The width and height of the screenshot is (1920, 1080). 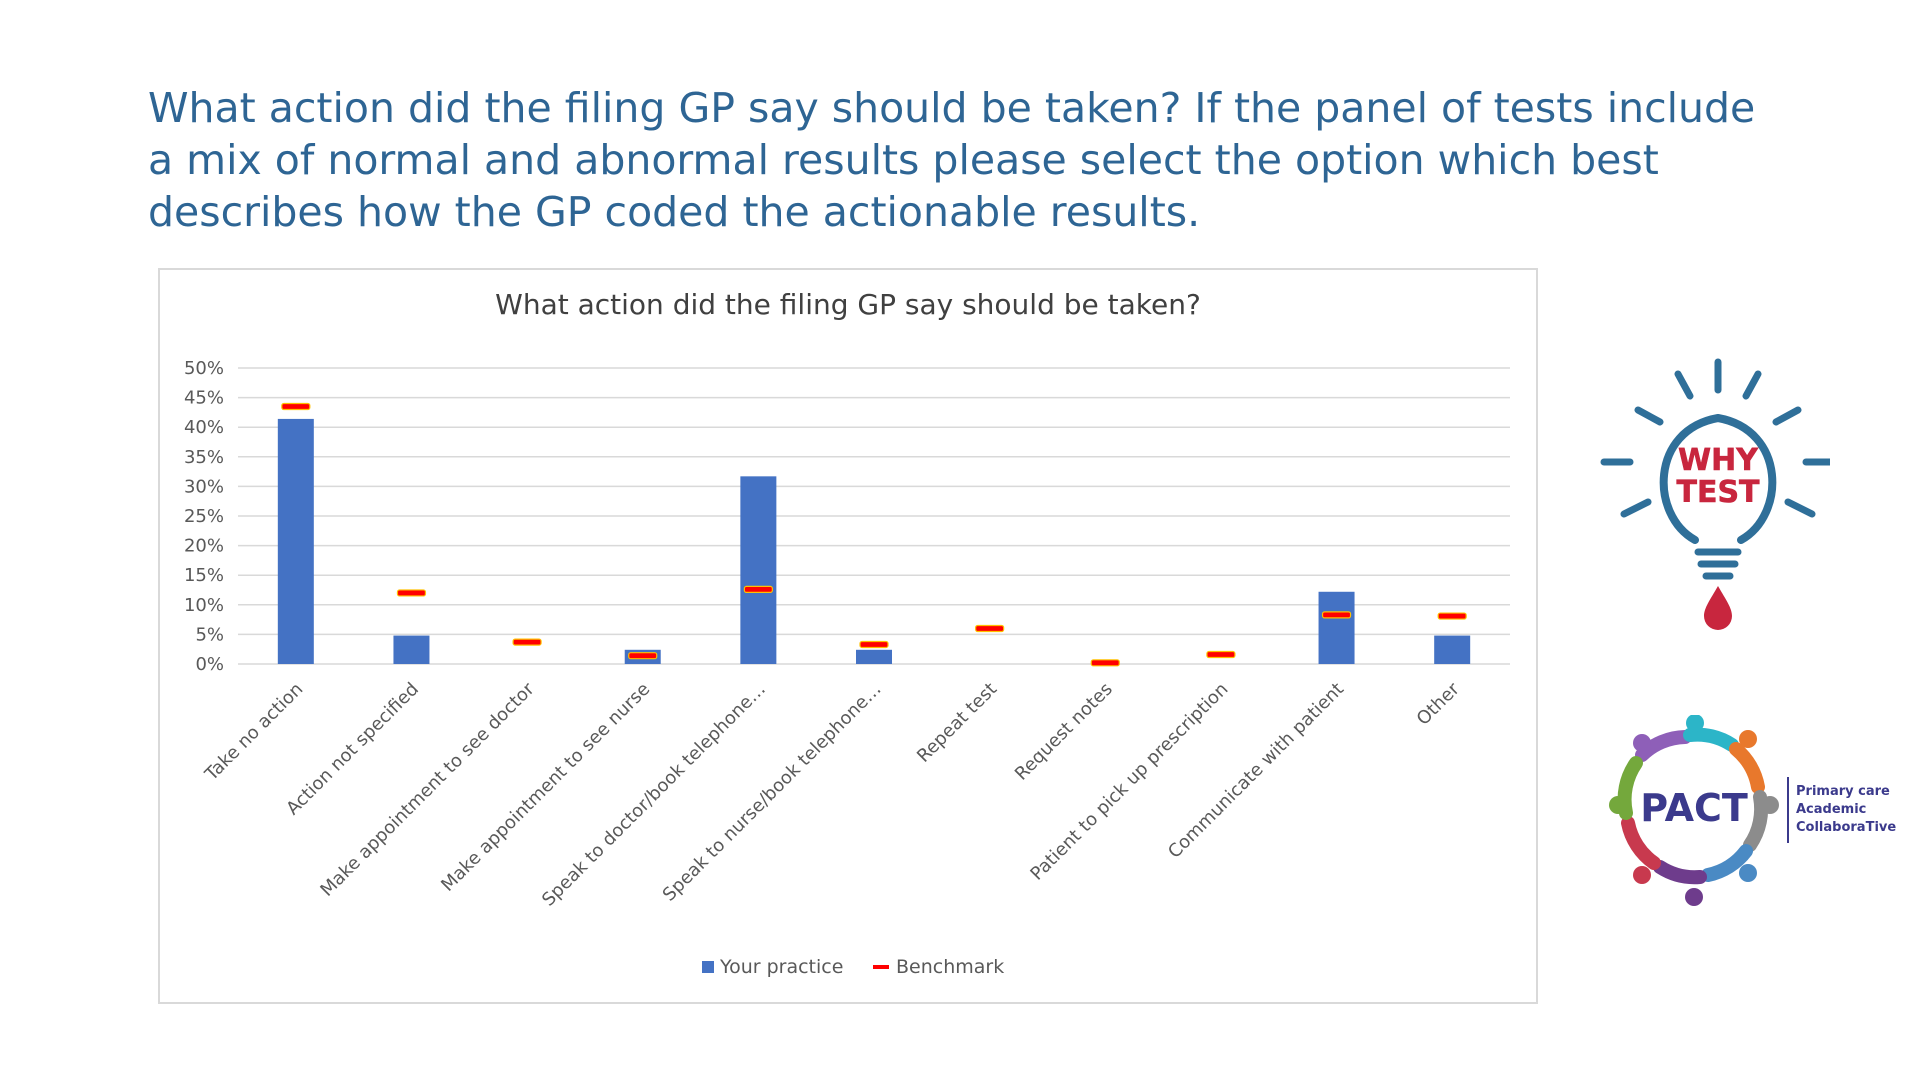 I want to click on lightbulb-icon, so click(x=1718, y=478).